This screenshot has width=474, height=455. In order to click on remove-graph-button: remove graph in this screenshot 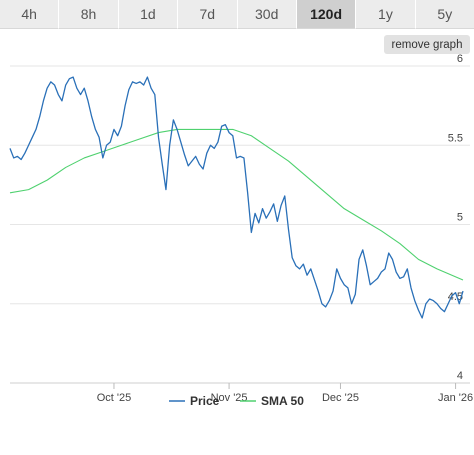, I will do `click(427, 44)`.